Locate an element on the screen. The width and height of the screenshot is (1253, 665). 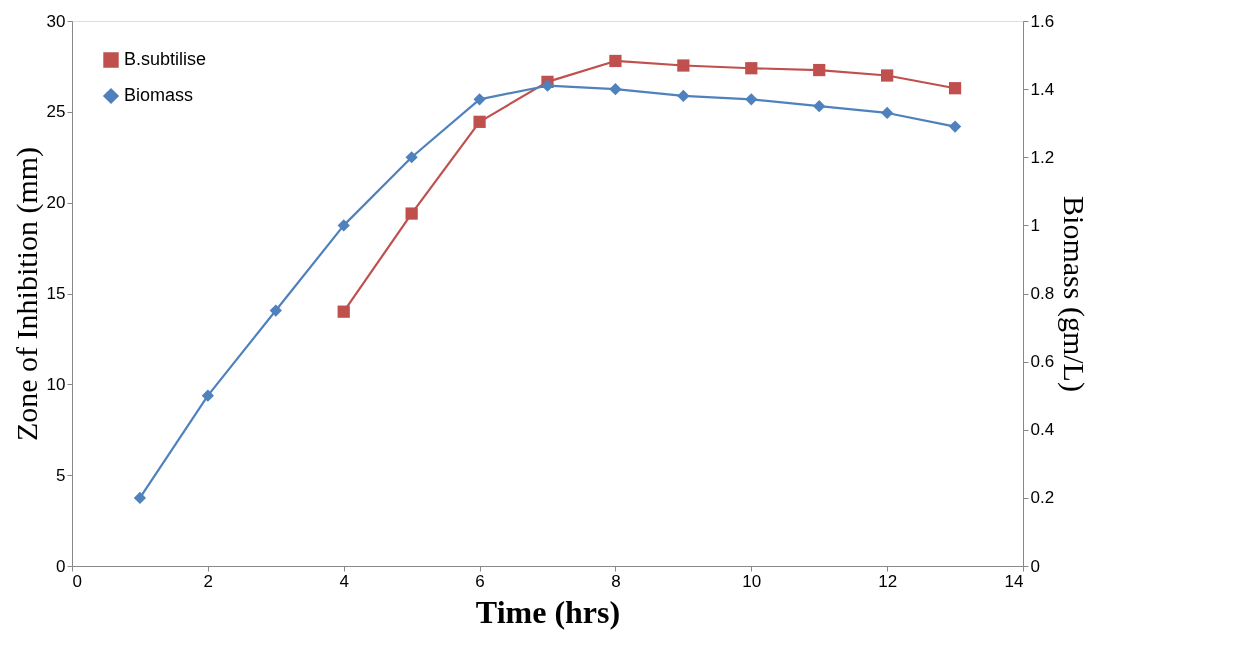
x-tick-label: 12 is located at coordinates (888, 581).